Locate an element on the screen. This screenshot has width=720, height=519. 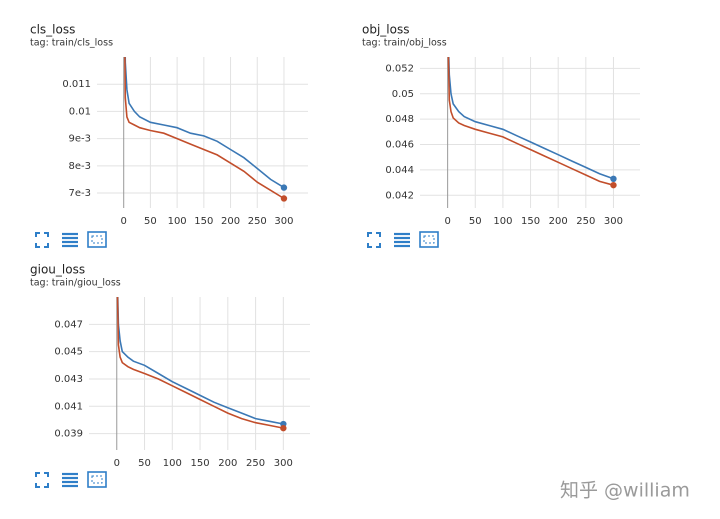
y-tick-label: 0.046 is located at coordinates (399, 145).